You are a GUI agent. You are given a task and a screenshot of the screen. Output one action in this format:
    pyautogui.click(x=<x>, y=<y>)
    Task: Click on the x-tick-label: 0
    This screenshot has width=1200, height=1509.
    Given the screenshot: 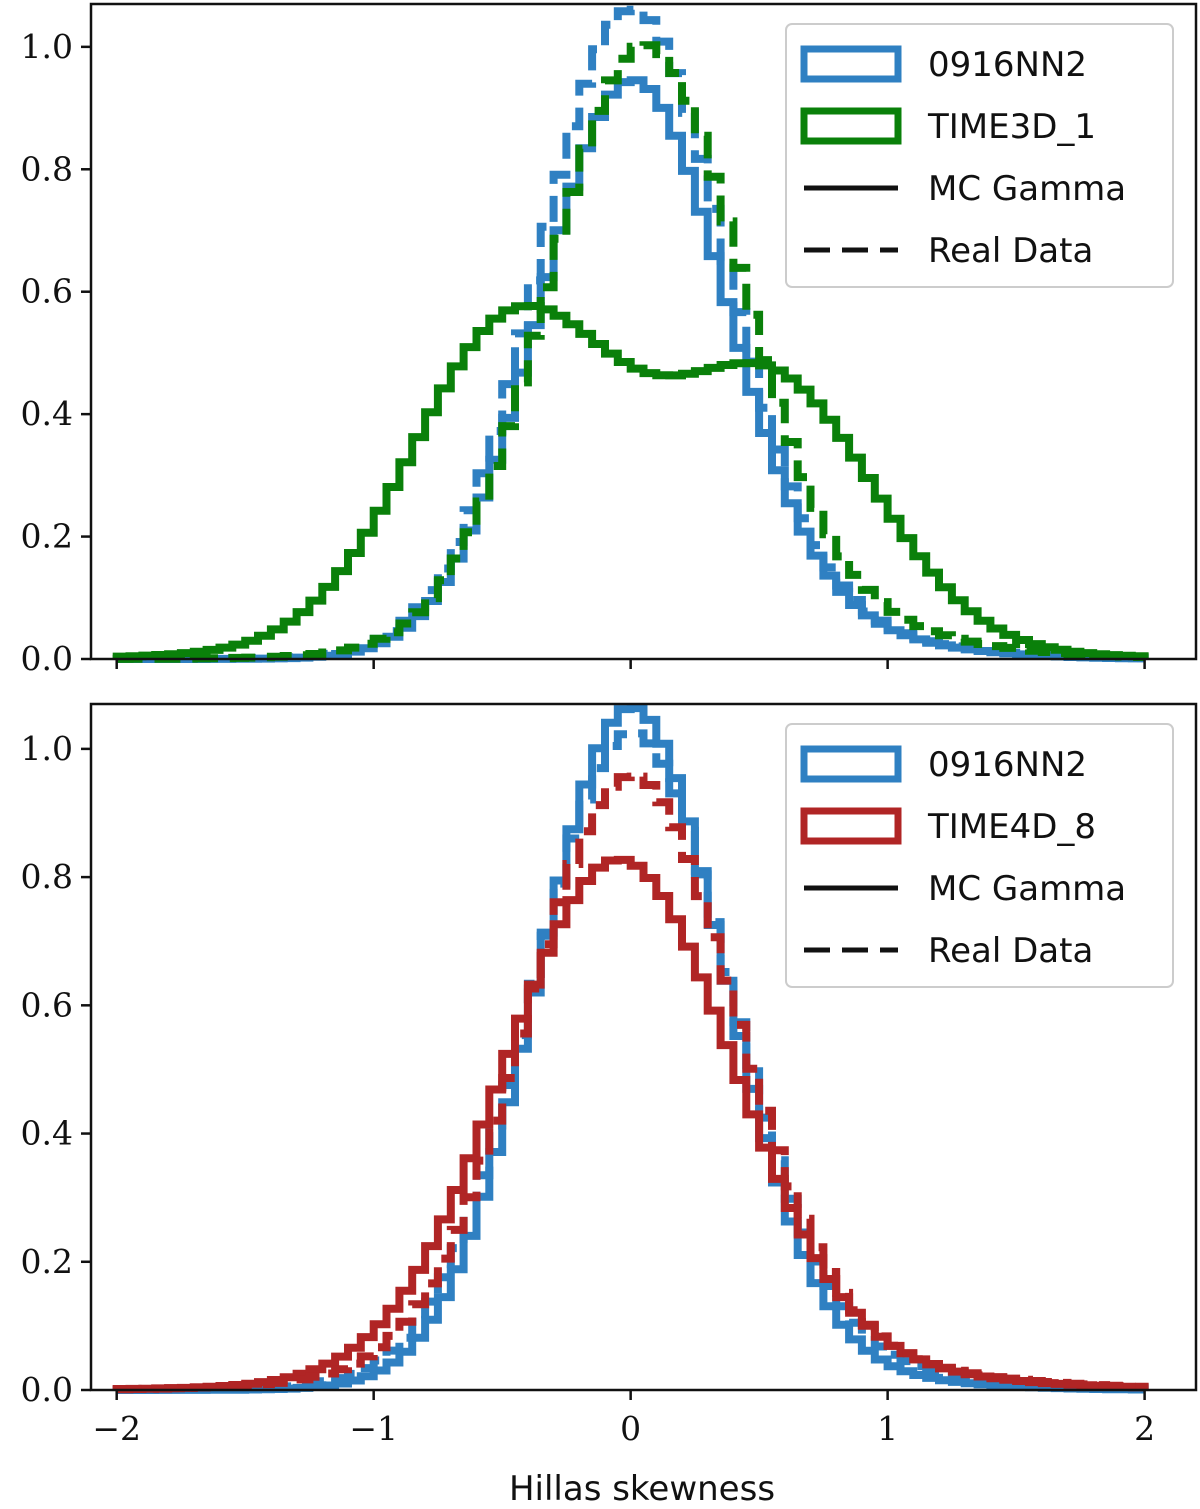 What is the action you would take?
    pyautogui.click(x=630, y=1428)
    